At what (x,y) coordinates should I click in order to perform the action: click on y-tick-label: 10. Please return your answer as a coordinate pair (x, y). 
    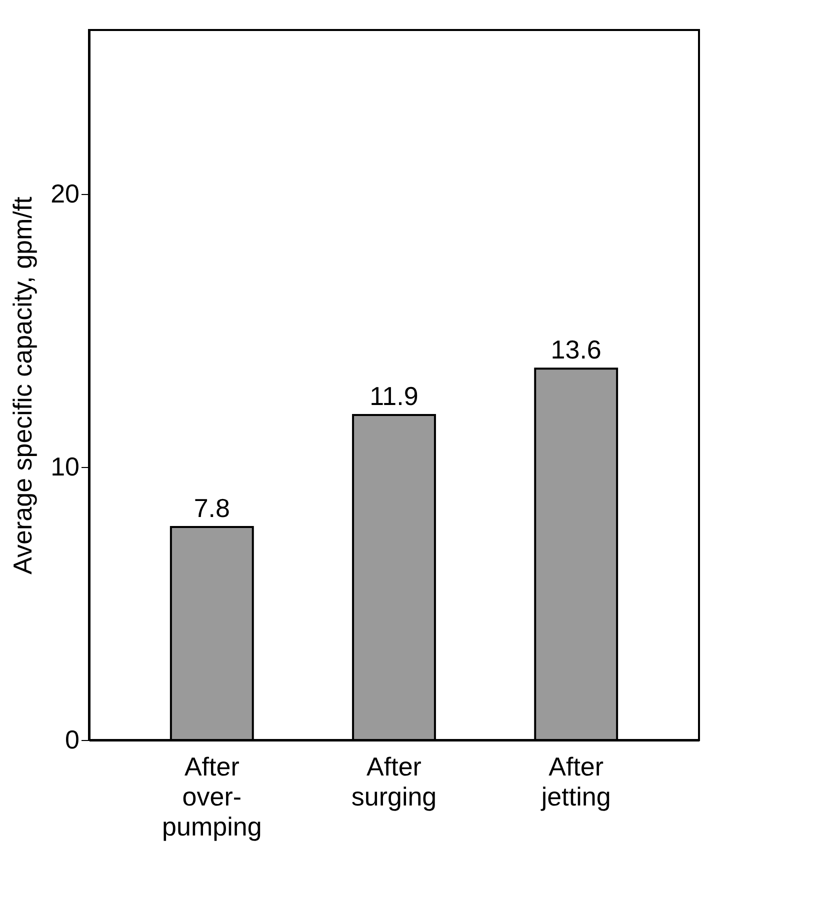
    Looking at the image, I should click on (65, 466).